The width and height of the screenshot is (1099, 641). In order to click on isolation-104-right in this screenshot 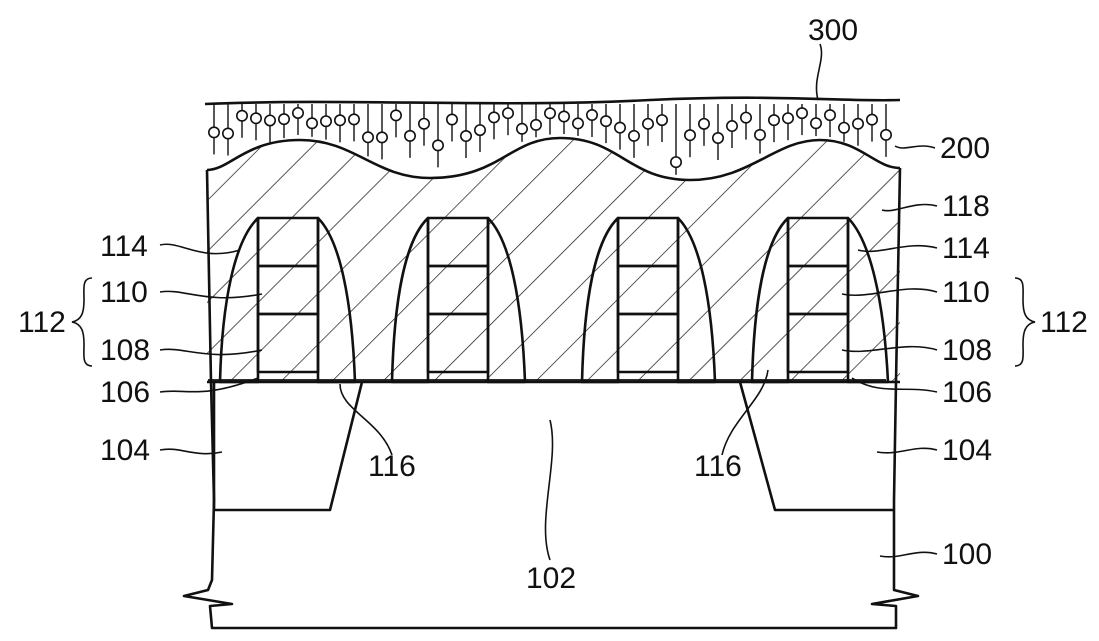, I will do `click(817, 446)`.